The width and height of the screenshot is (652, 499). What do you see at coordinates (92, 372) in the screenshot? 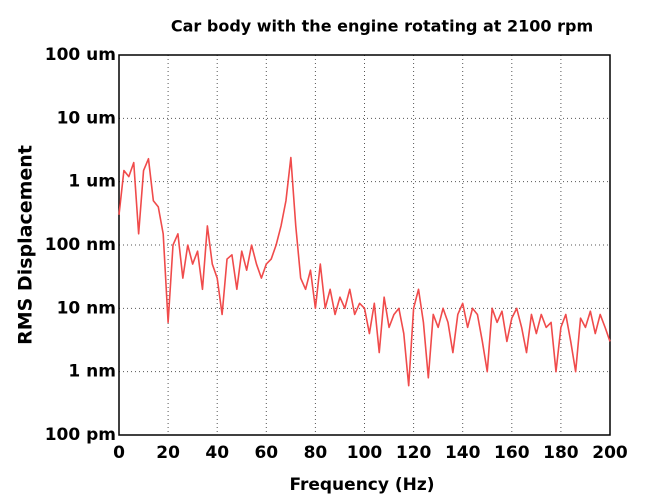
I see `y-tick-label: 1 nm` at bounding box center [92, 372].